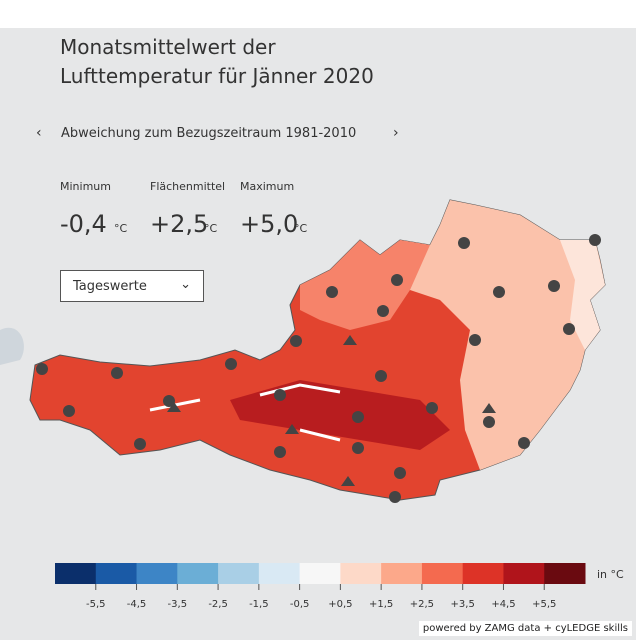 Image resolution: width=636 pixels, height=640 pixels. Describe the element at coordinates (12, 346) in the screenshot. I see `lake` at that location.